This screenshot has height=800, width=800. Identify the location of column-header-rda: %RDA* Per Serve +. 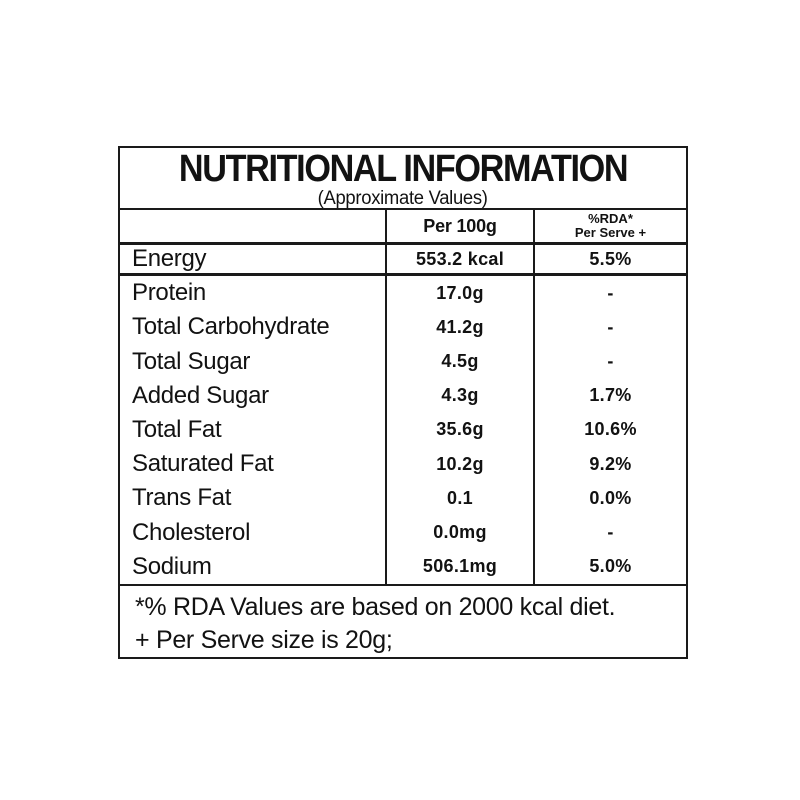
(609, 226).